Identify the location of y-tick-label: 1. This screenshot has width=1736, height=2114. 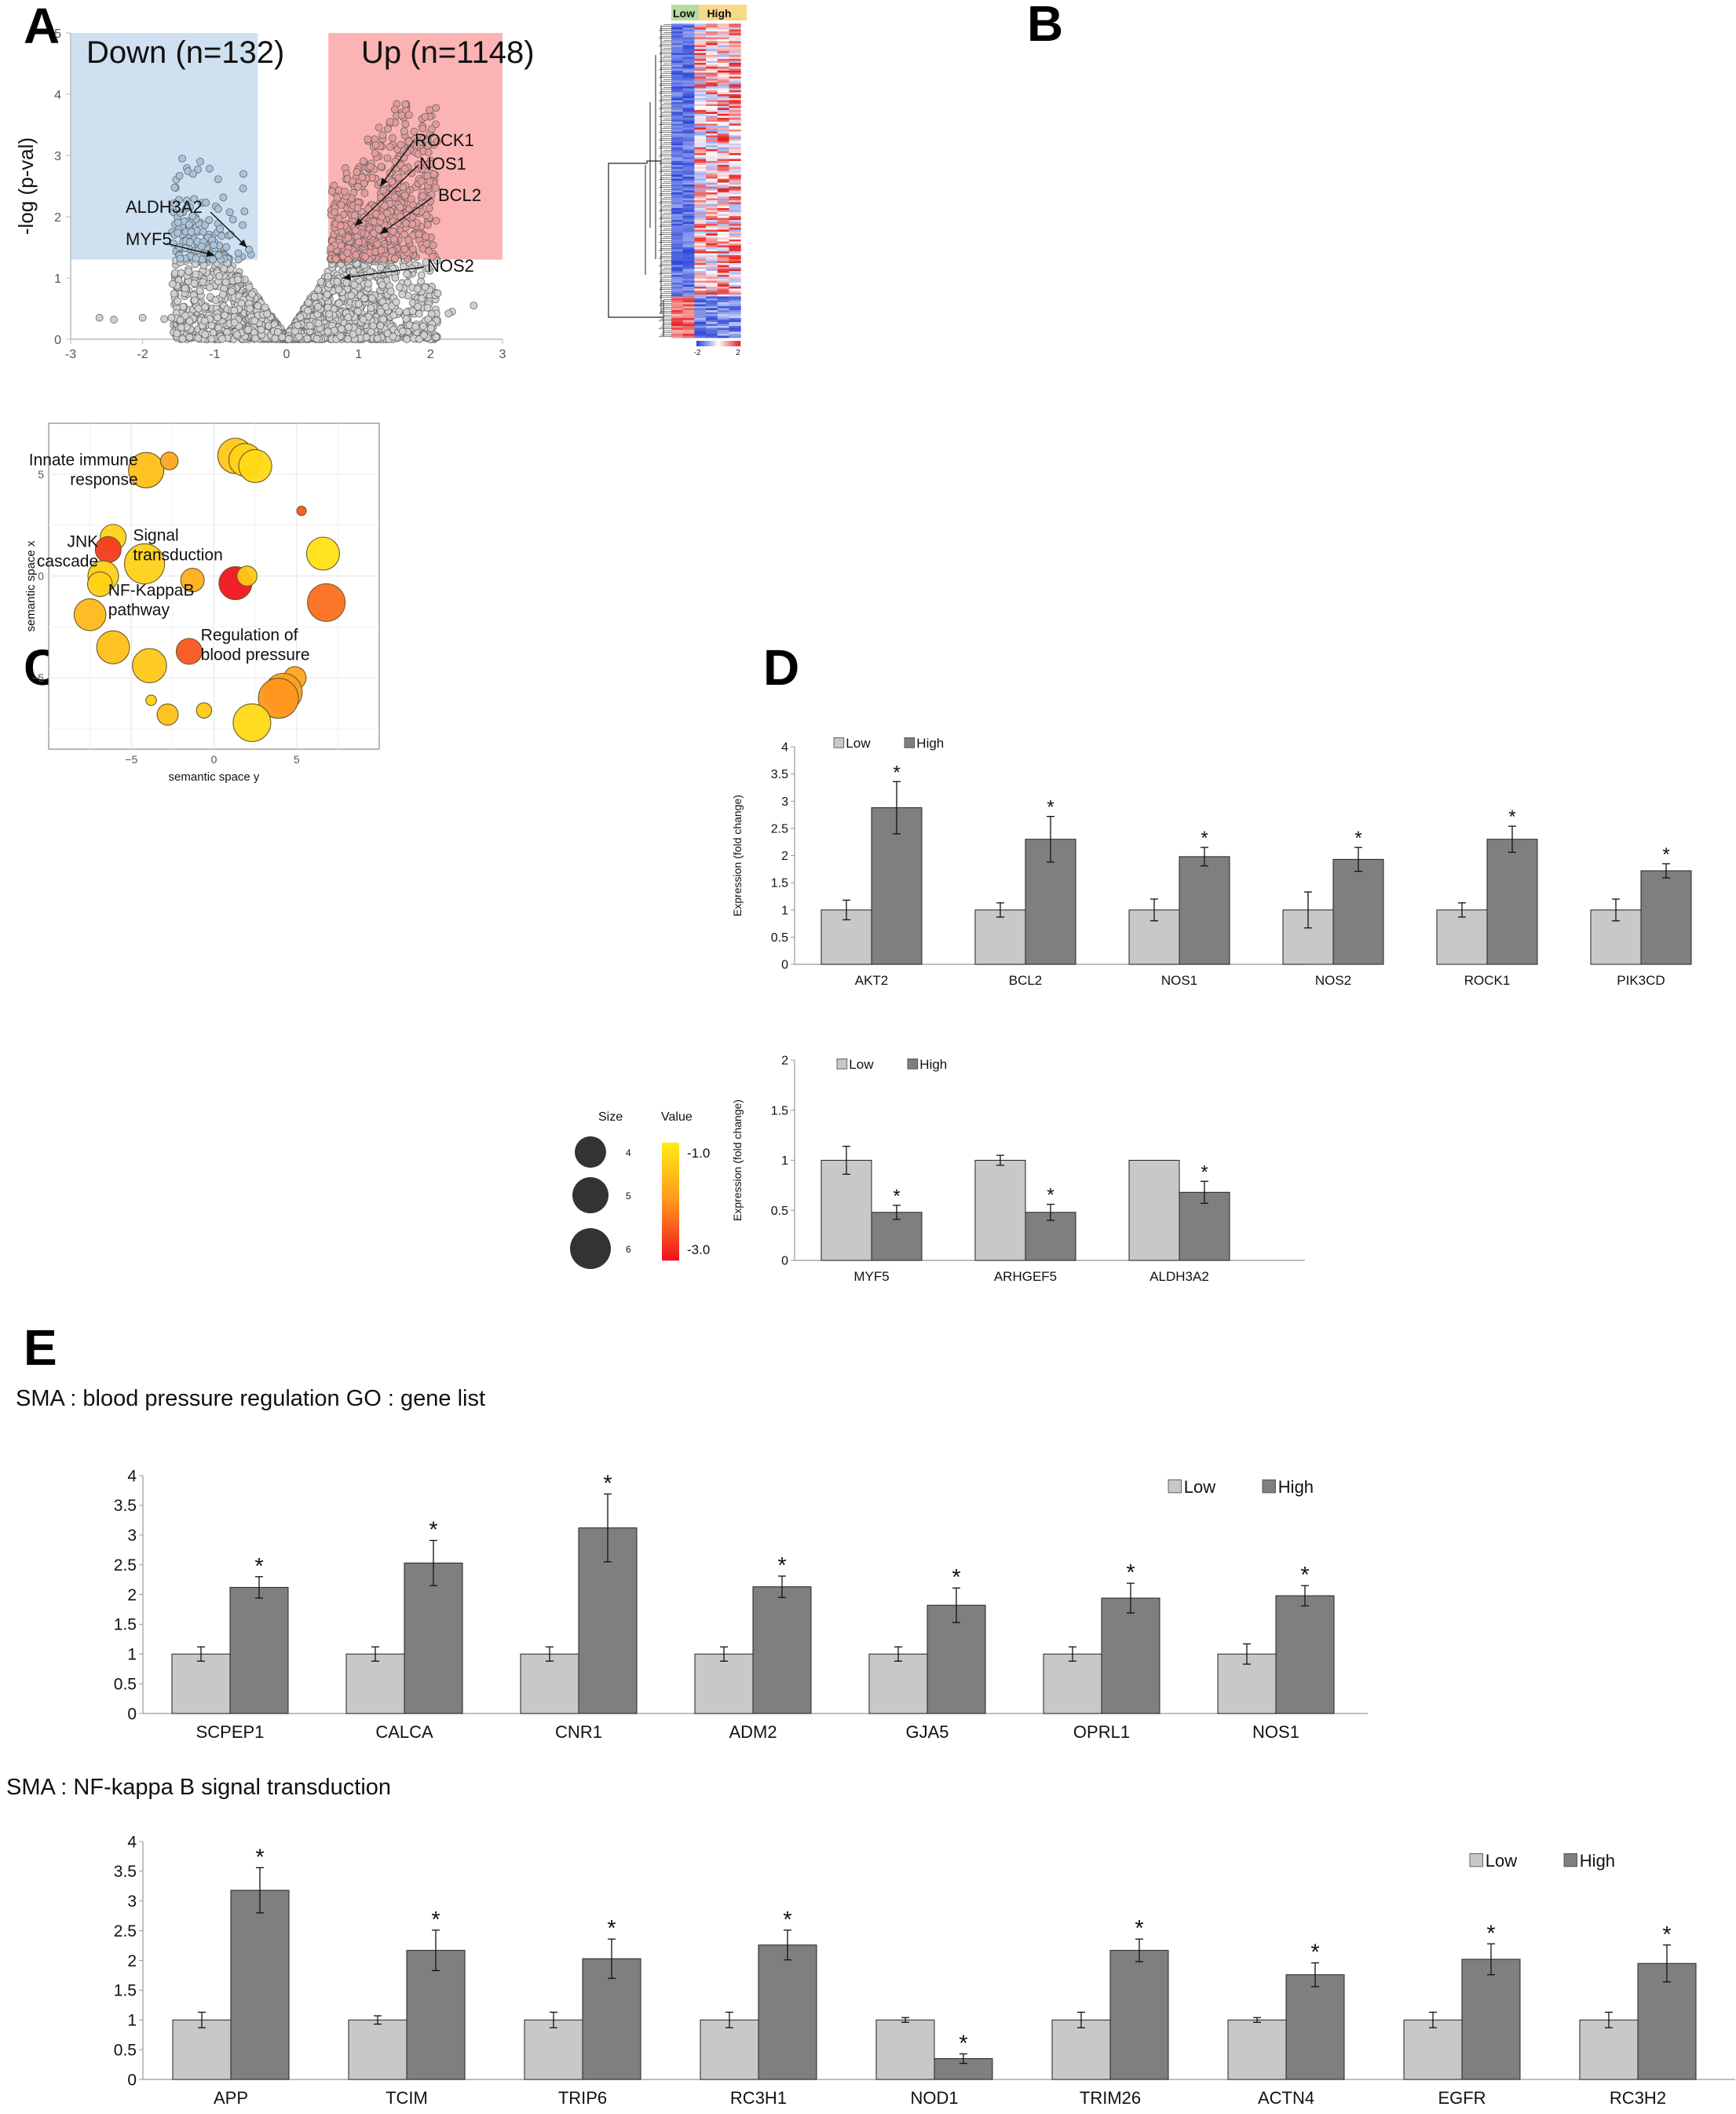
(784, 910).